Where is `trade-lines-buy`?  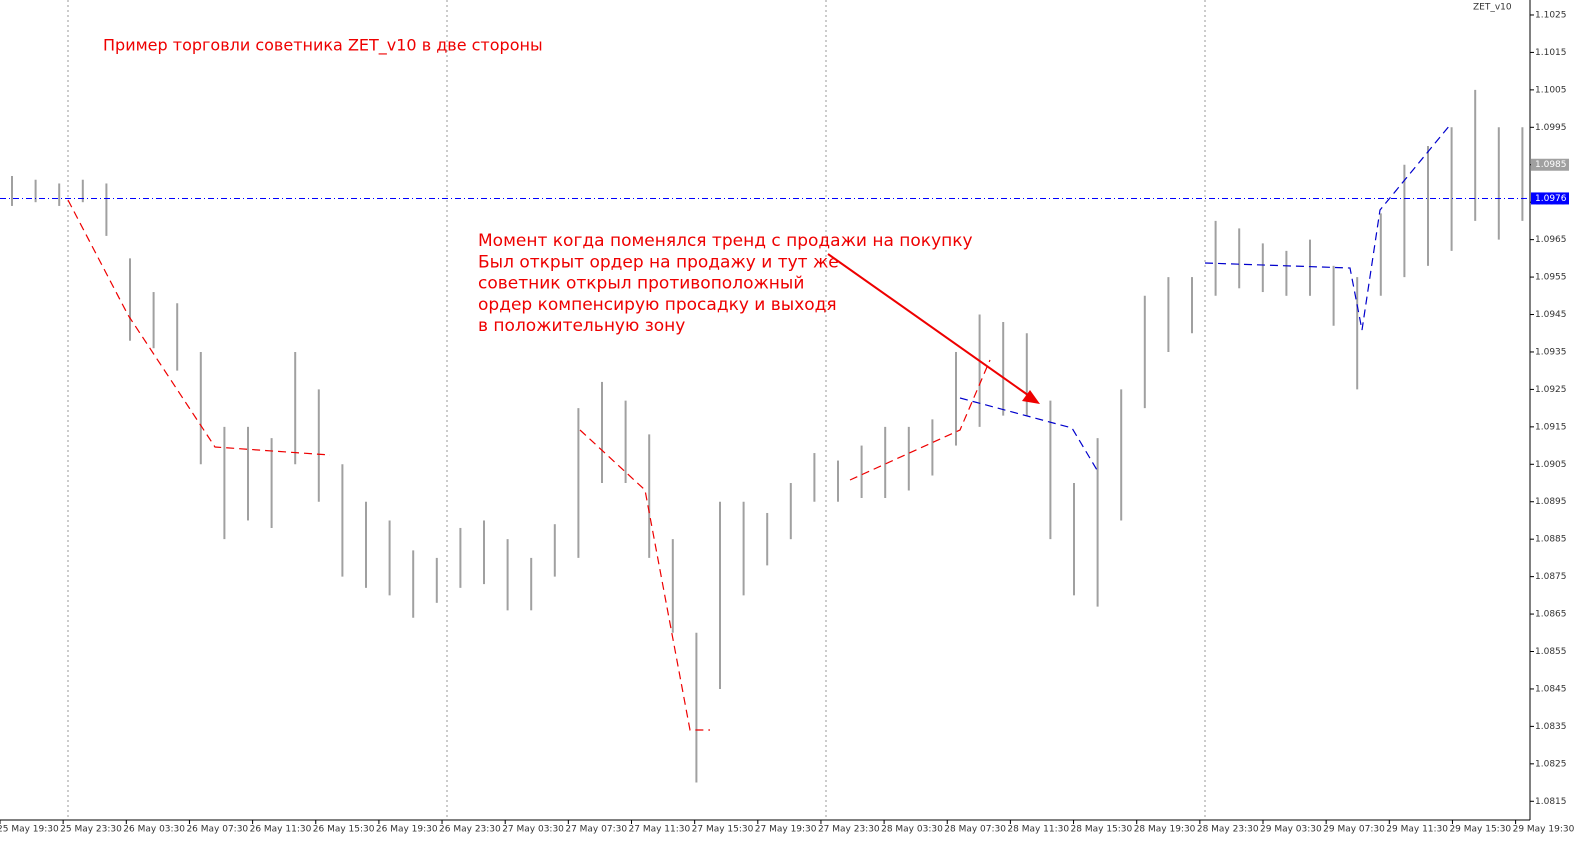 trade-lines-buy is located at coordinates (1205, 297).